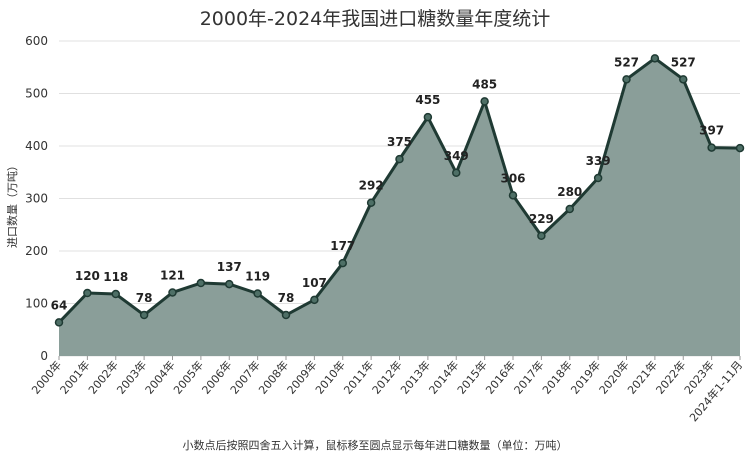 The height and width of the screenshot is (461, 750). What do you see at coordinates (557, 377) in the screenshot?
I see `x-tick-label: 2018年` at bounding box center [557, 377].